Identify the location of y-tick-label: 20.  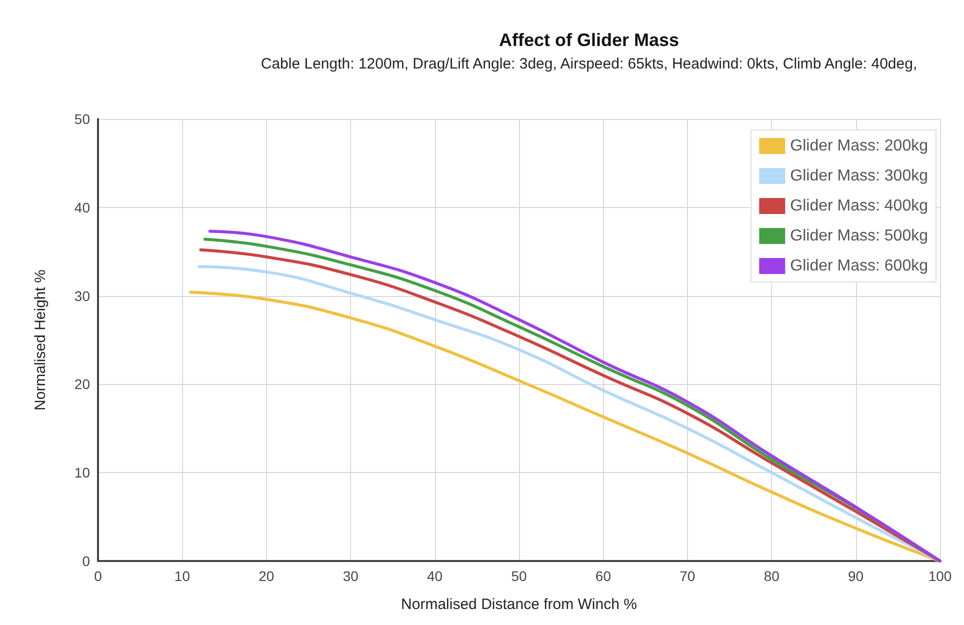
(82, 384).